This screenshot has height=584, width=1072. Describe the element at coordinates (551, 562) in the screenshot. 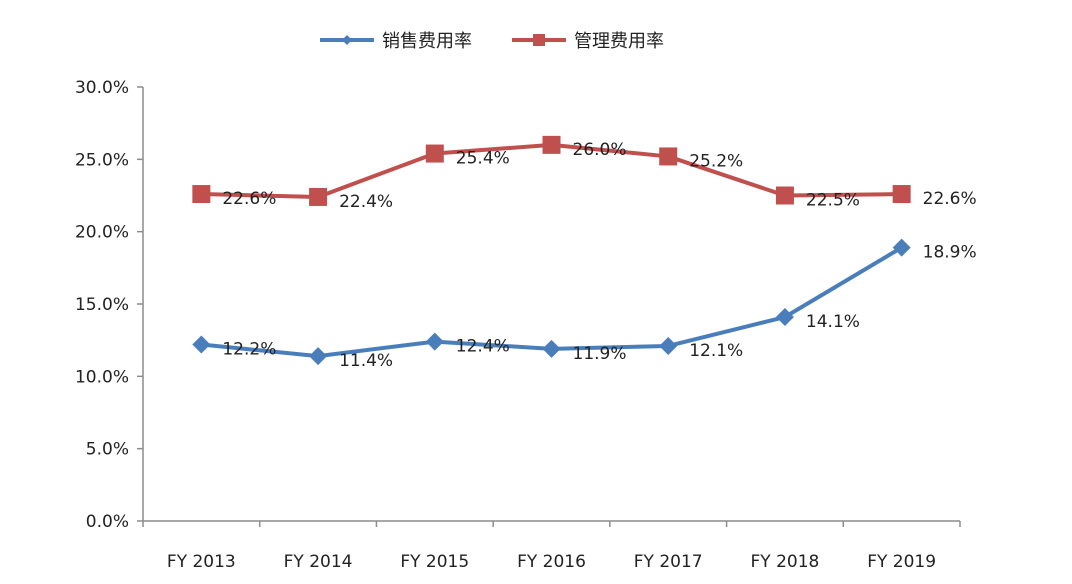

I see `x-tick-label: FY 2016` at that location.